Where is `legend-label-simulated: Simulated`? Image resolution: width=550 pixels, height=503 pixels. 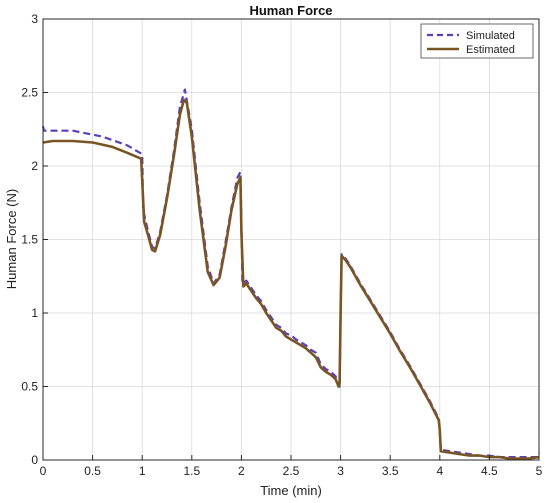
legend-label-simulated: Simulated is located at coordinates (490, 36).